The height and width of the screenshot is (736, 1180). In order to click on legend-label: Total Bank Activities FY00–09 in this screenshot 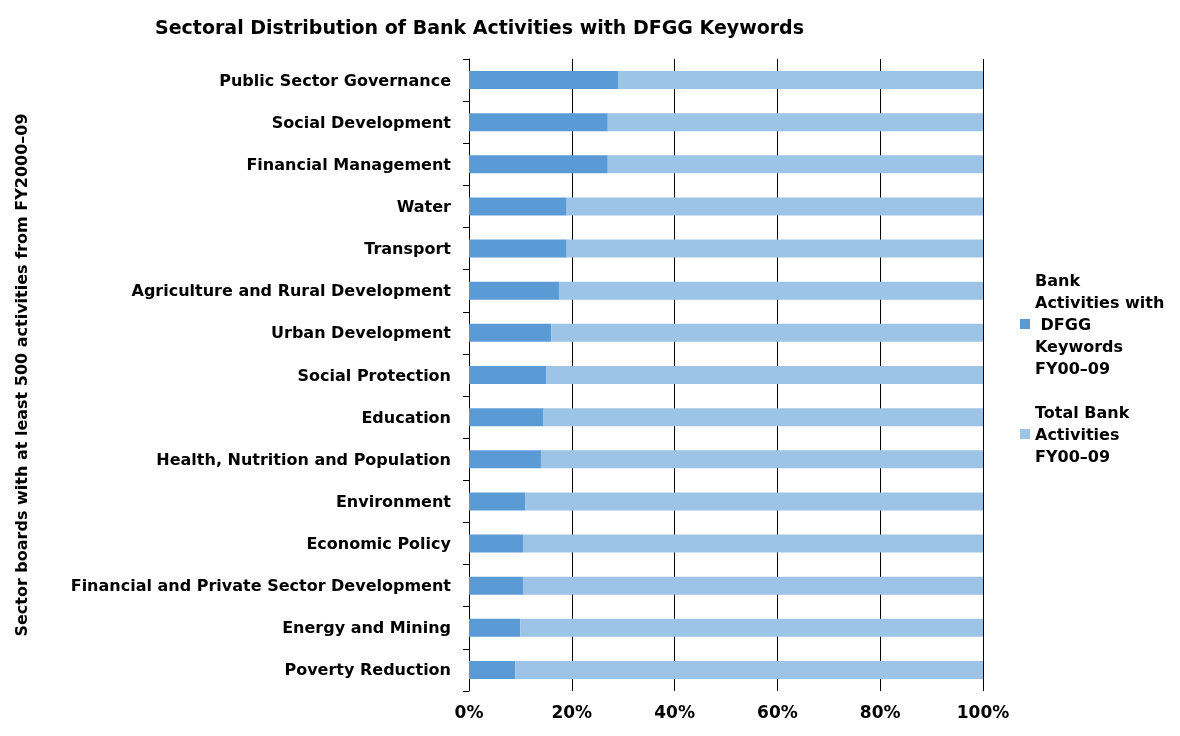, I will do `click(1085, 434)`.